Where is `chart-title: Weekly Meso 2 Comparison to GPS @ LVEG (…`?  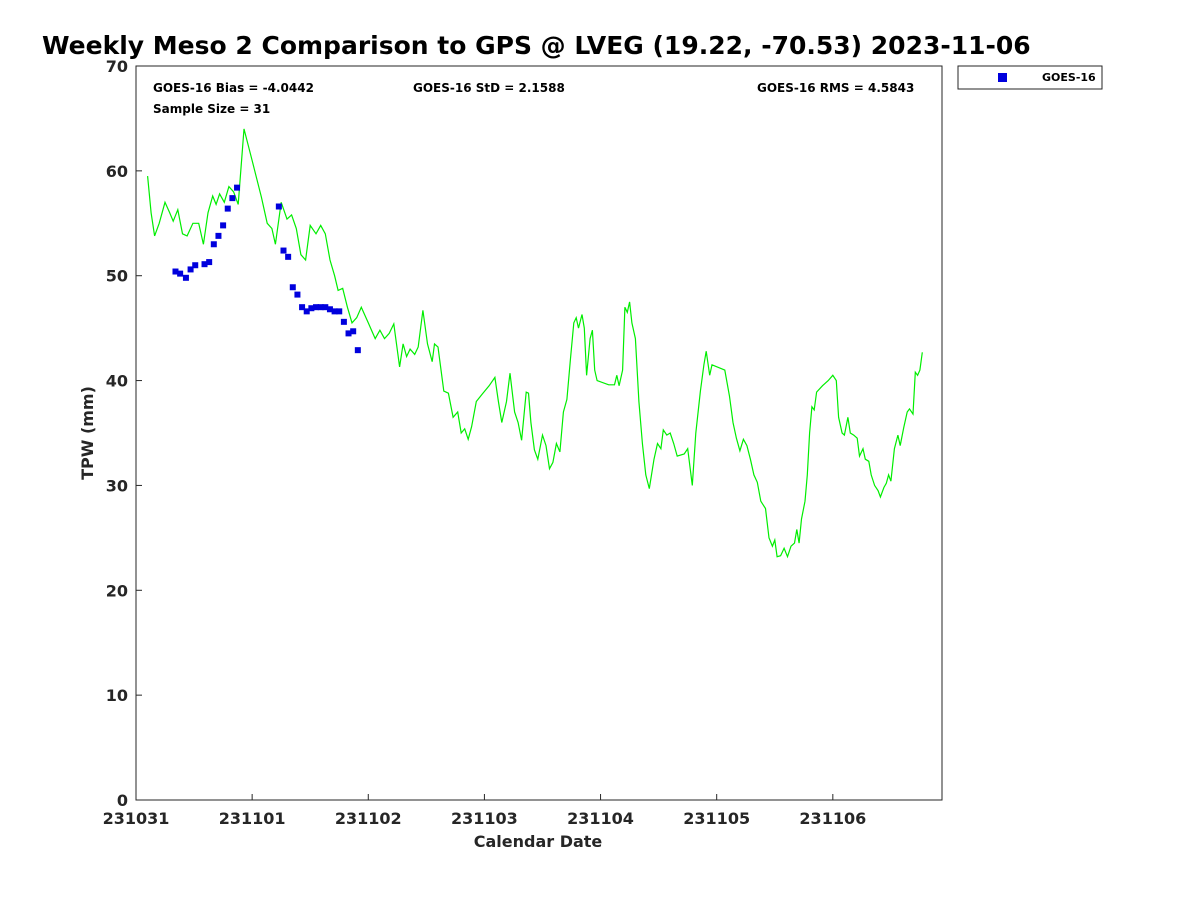 chart-title: Weekly Meso 2 Comparison to GPS @ LVEG (… is located at coordinates (536, 45).